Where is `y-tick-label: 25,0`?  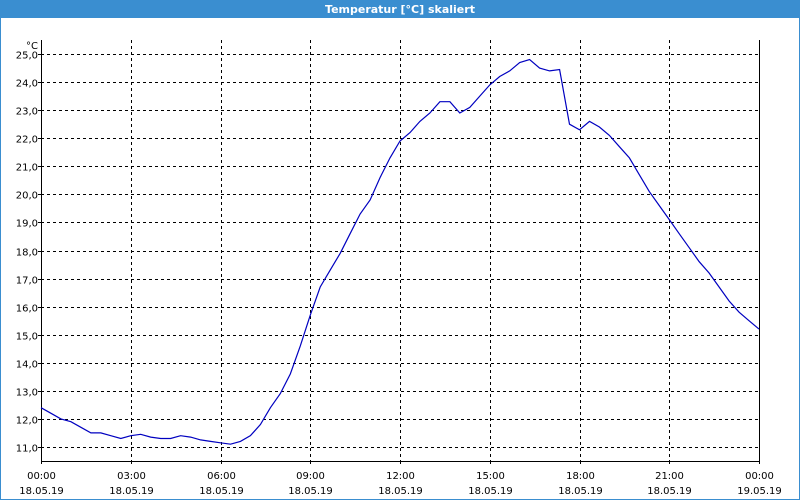
y-tick-label: 25,0 is located at coordinates (27, 56).